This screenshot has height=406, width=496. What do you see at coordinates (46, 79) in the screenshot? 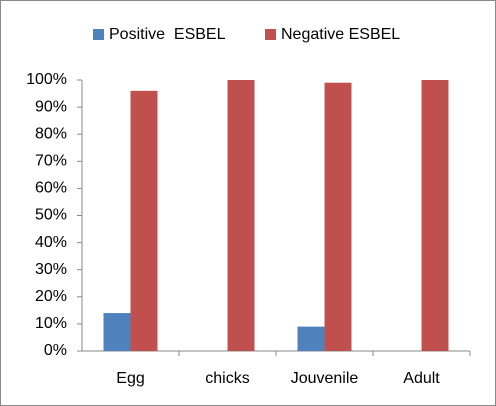
I see `y-tick-label: 100%` at bounding box center [46, 79].